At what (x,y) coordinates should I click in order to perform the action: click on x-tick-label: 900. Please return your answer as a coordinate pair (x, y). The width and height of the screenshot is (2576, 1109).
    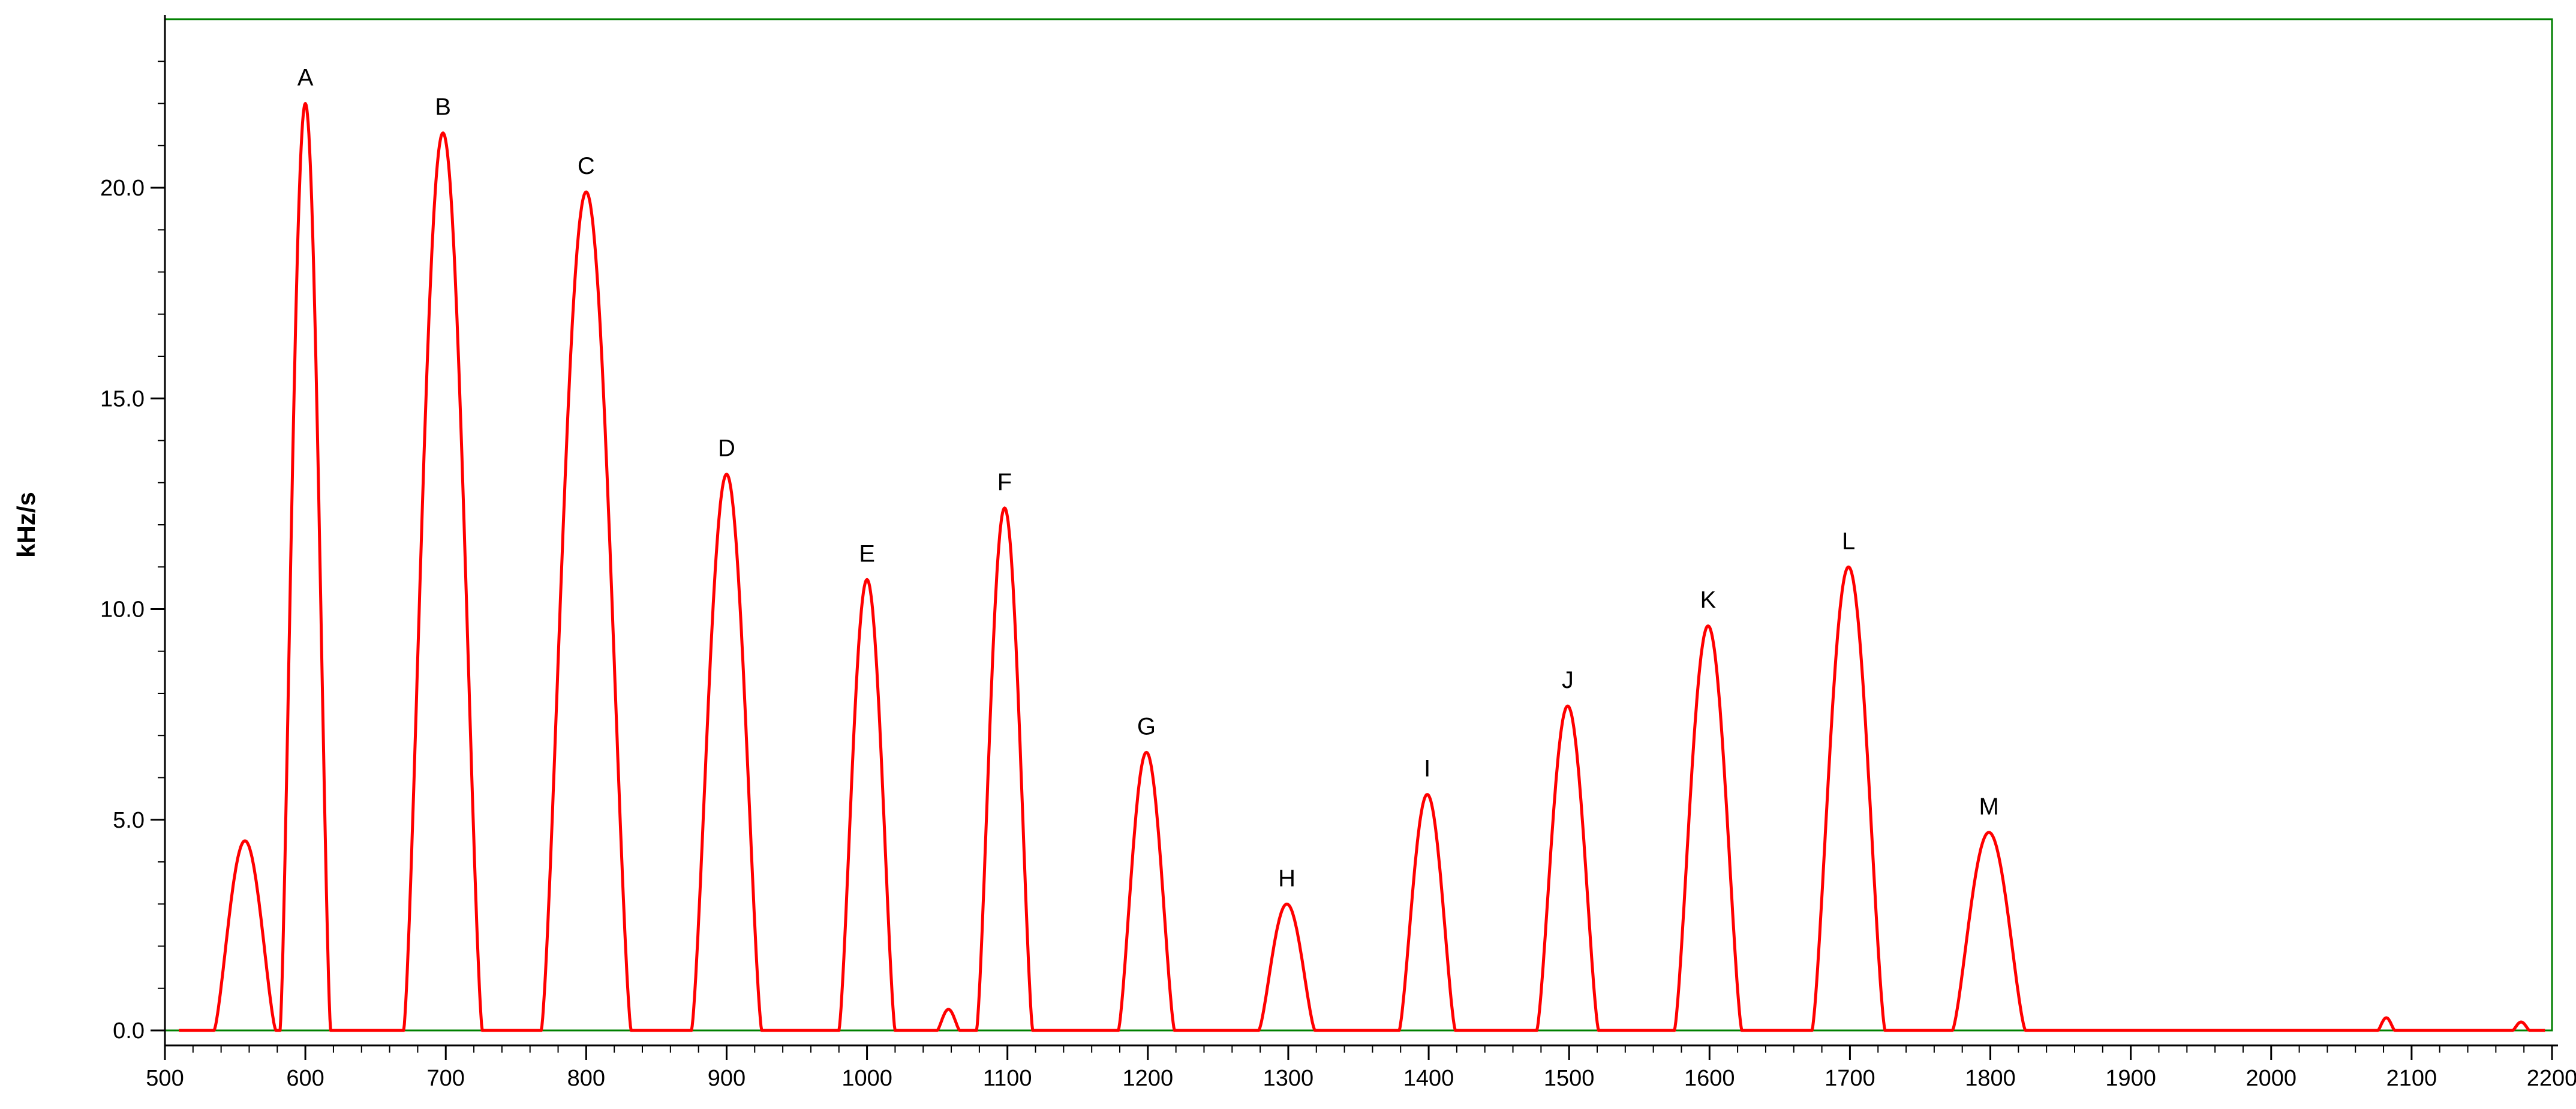
    Looking at the image, I should click on (727, 1078).